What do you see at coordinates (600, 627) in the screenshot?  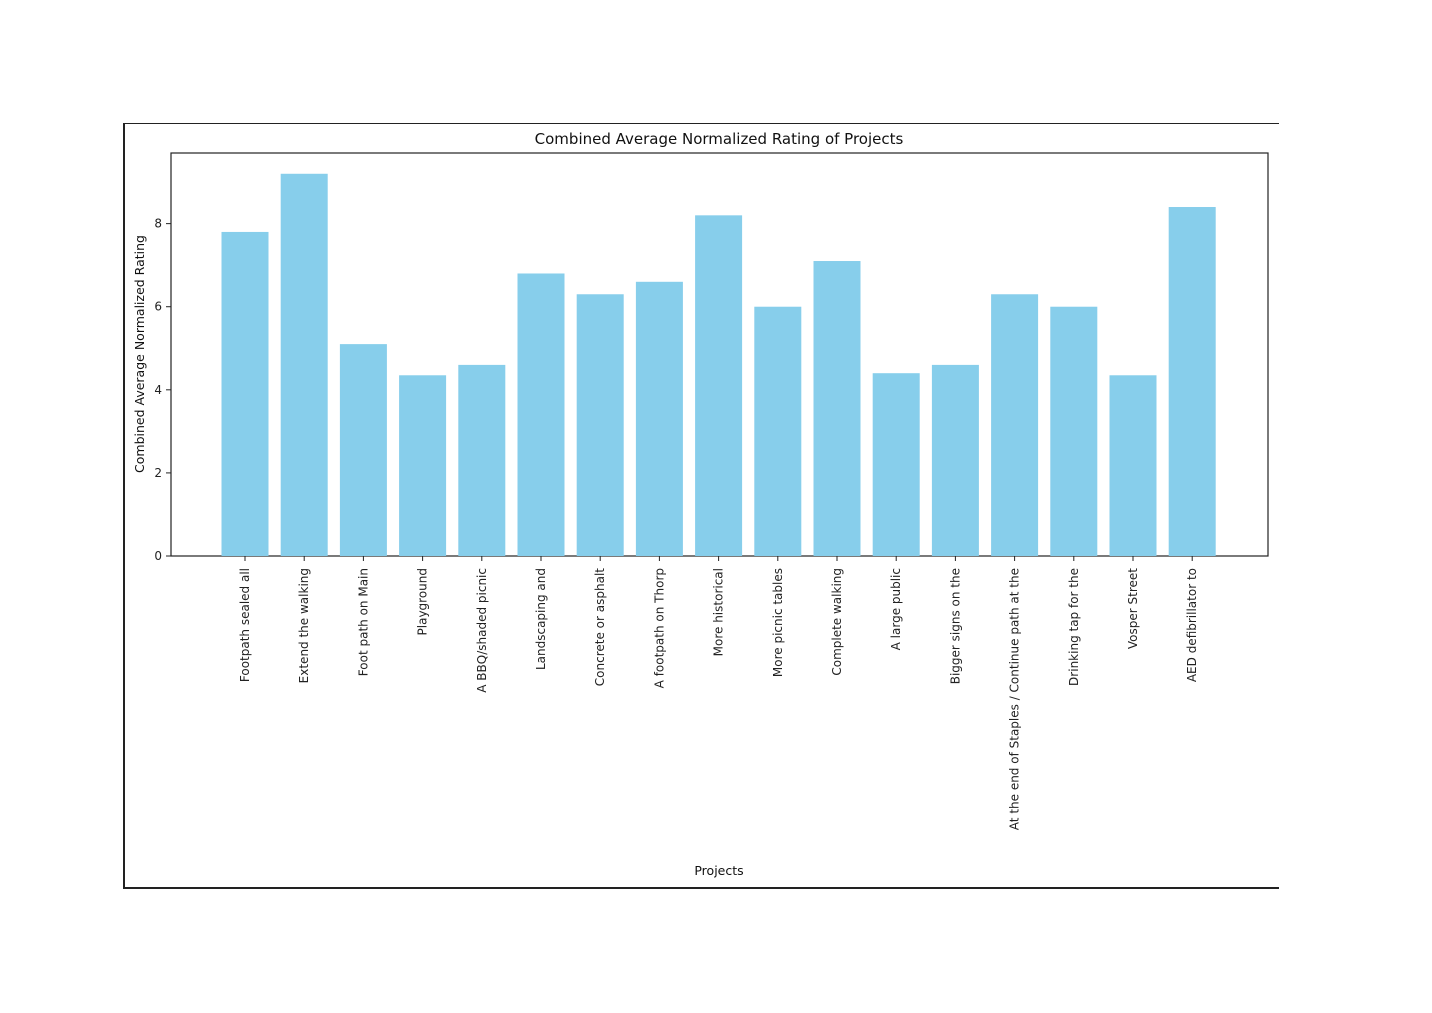 I see `x-tick-label: Concrete or asphalt` at bounding box center [600, 627].